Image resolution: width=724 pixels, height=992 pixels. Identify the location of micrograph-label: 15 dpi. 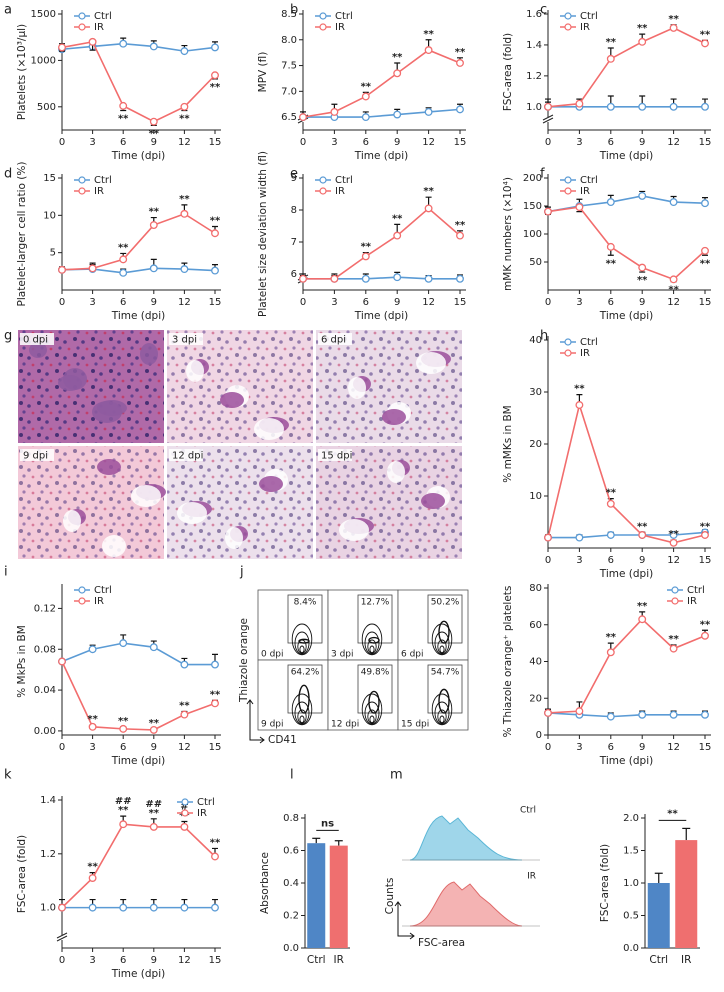
(336, 456).